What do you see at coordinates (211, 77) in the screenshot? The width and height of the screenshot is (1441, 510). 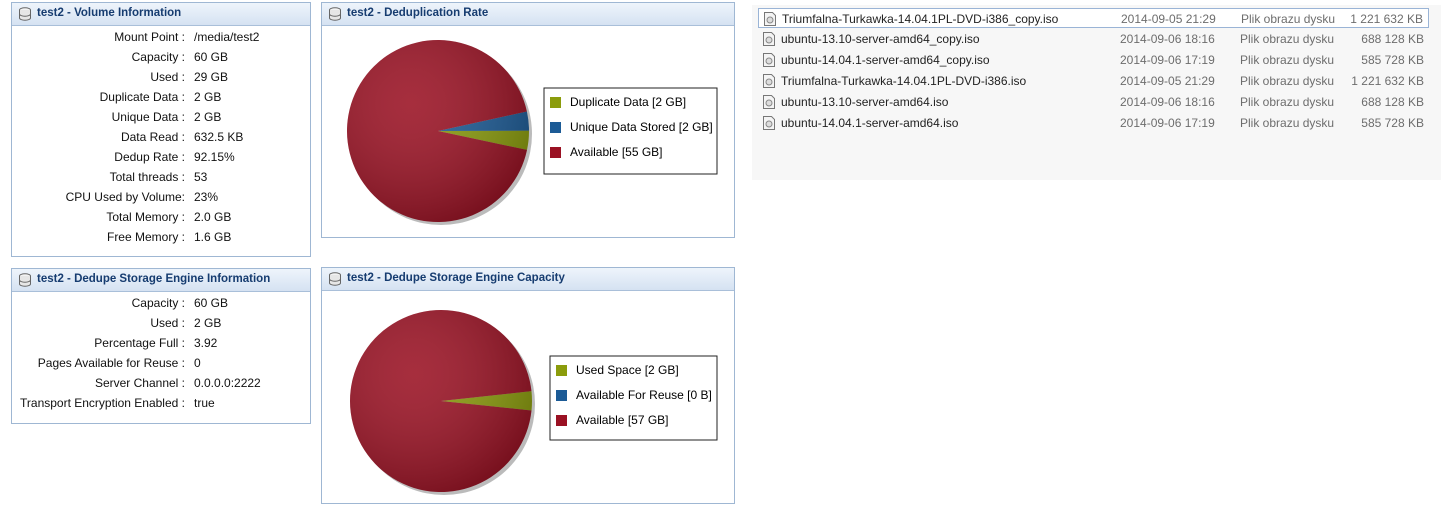 I see `info-value: 29 GB` at bounding box center [211, 77].